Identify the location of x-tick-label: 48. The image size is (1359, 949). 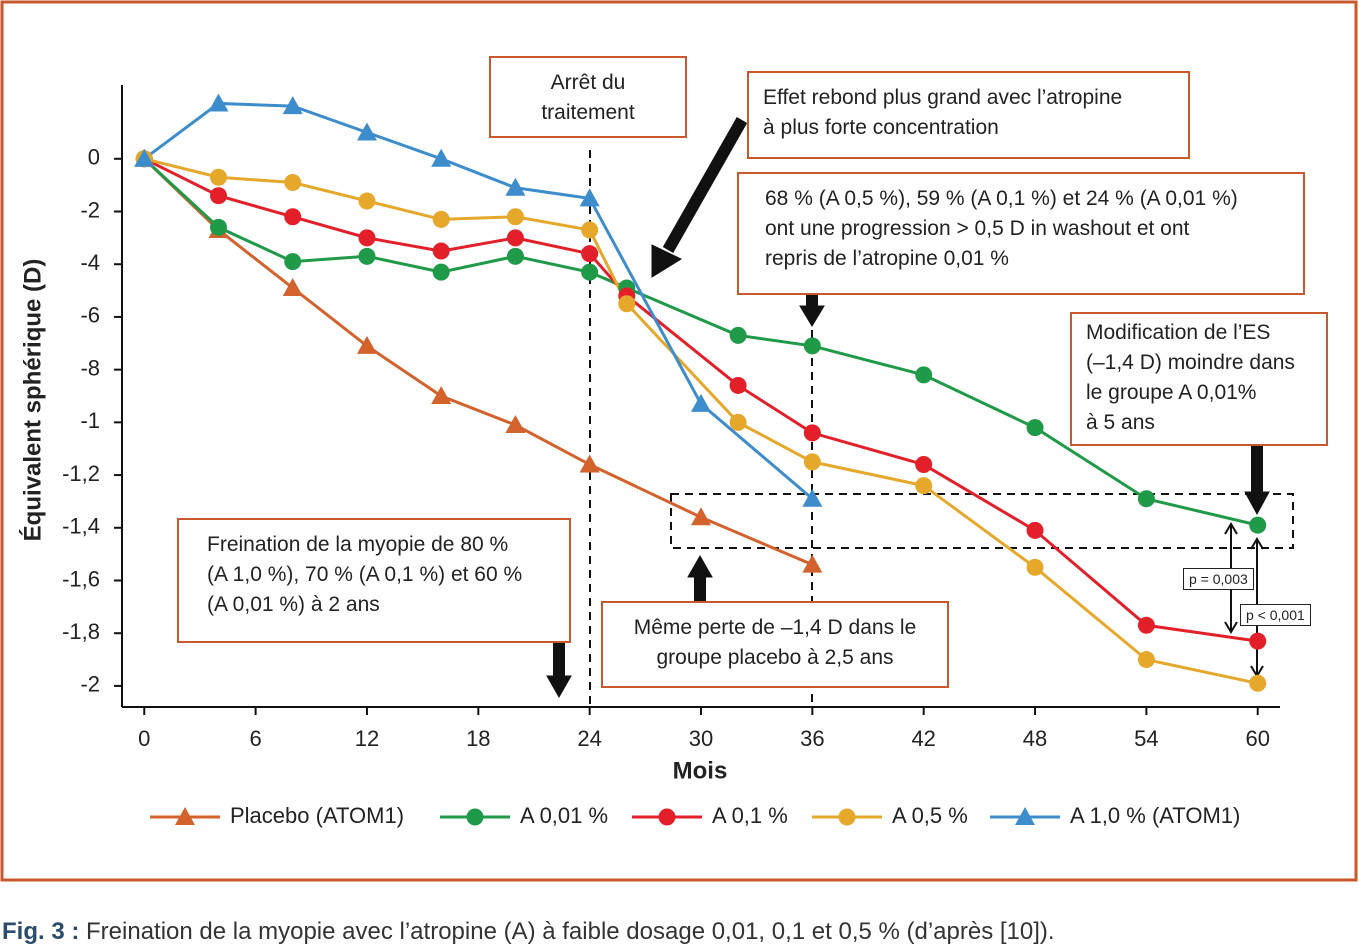
(1035, 738).